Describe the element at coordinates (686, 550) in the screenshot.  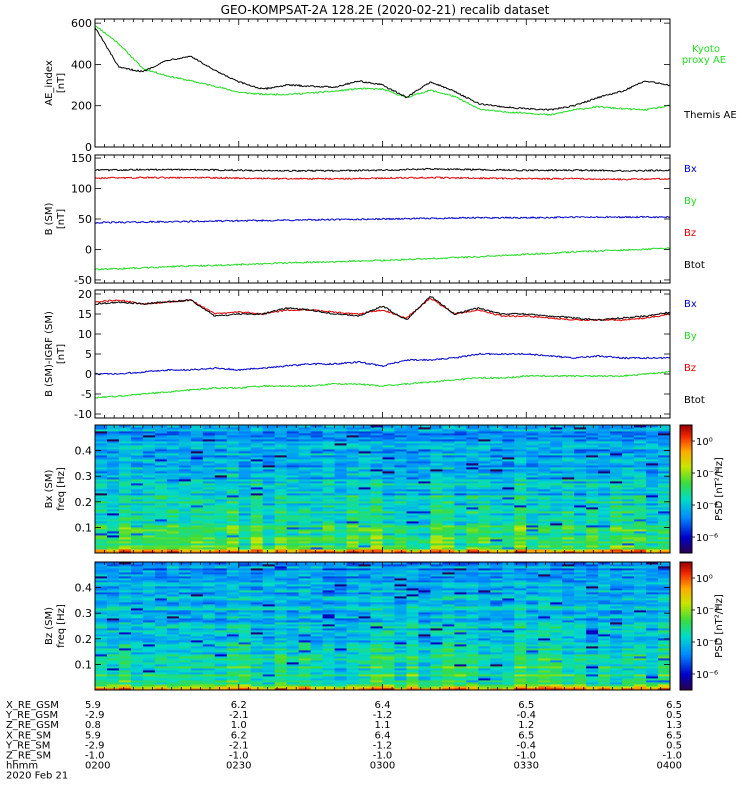
I see `colorbar-swatch` at that location.